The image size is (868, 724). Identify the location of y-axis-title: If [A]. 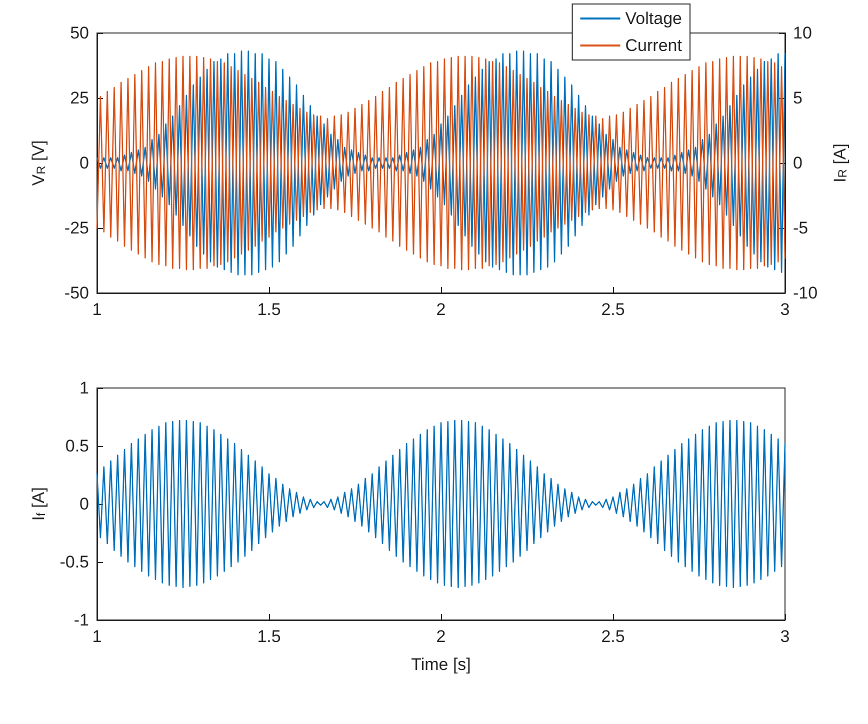
(38, 504).